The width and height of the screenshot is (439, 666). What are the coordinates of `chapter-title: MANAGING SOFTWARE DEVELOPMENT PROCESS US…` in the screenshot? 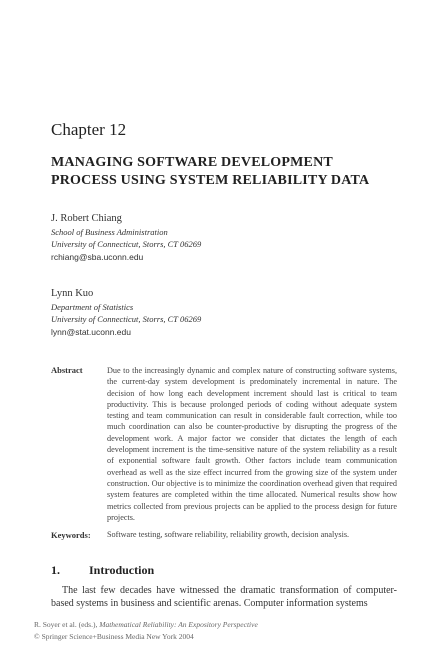 It's located at (221, 172).